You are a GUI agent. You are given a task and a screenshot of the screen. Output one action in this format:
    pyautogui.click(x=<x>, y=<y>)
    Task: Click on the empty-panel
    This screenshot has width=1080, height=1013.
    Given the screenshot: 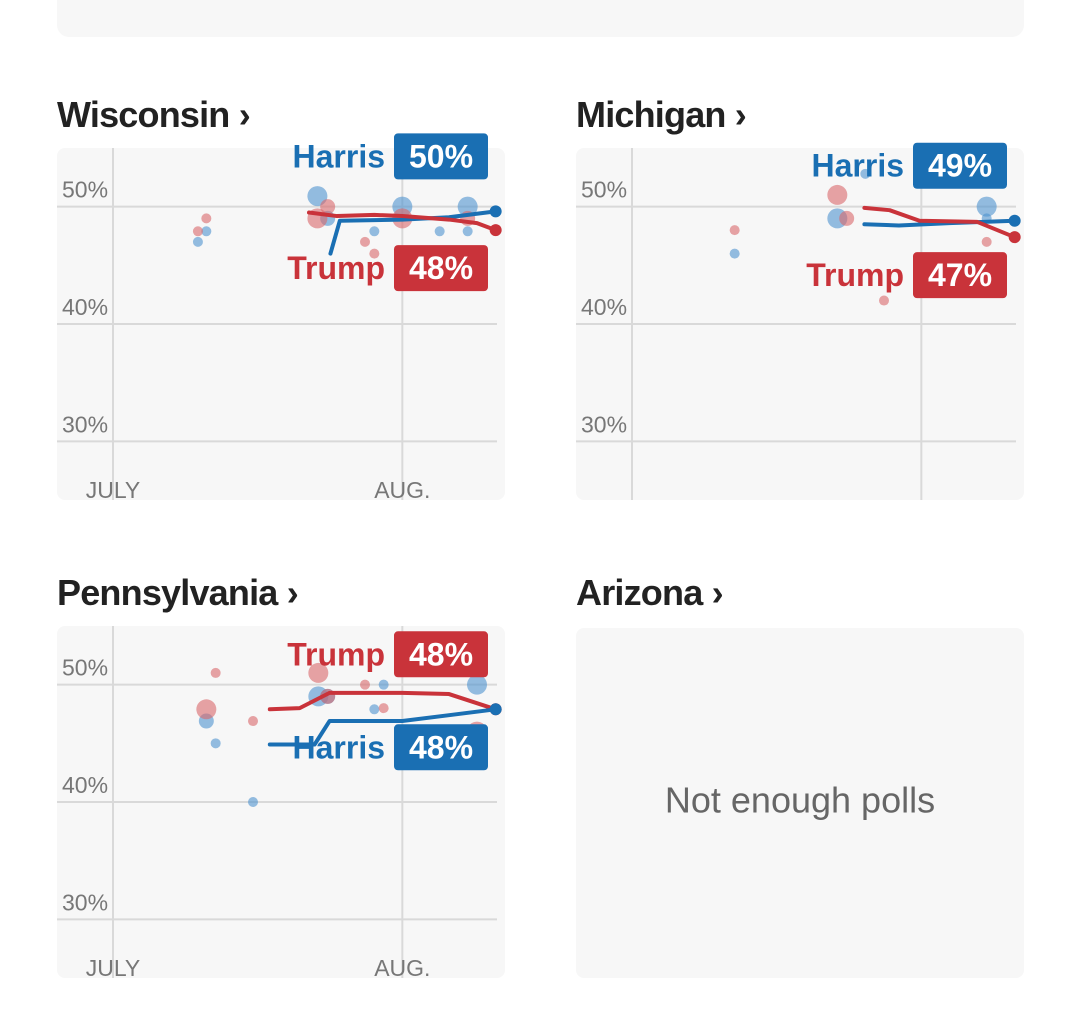 What is the action you would take?
    pyautogui.click(x=800, y=803)
    